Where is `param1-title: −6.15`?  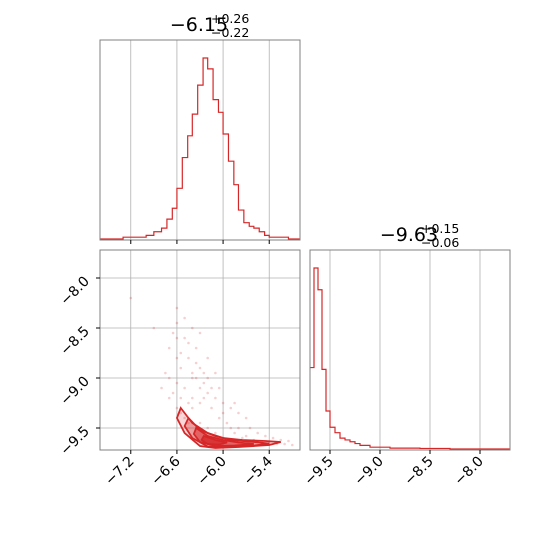 param1-title: −6.15 is located at coordinates (199, 25).